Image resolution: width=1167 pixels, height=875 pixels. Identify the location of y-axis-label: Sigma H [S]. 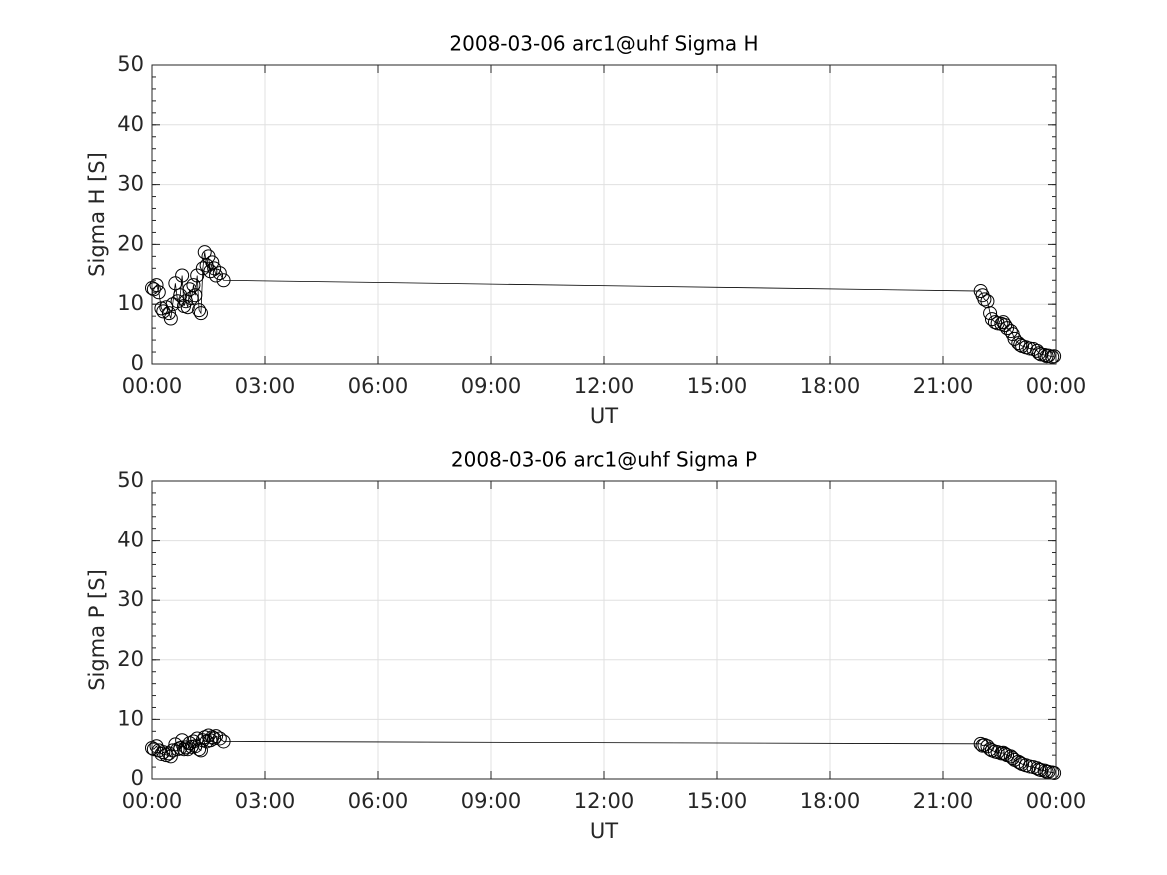
(97, 214).